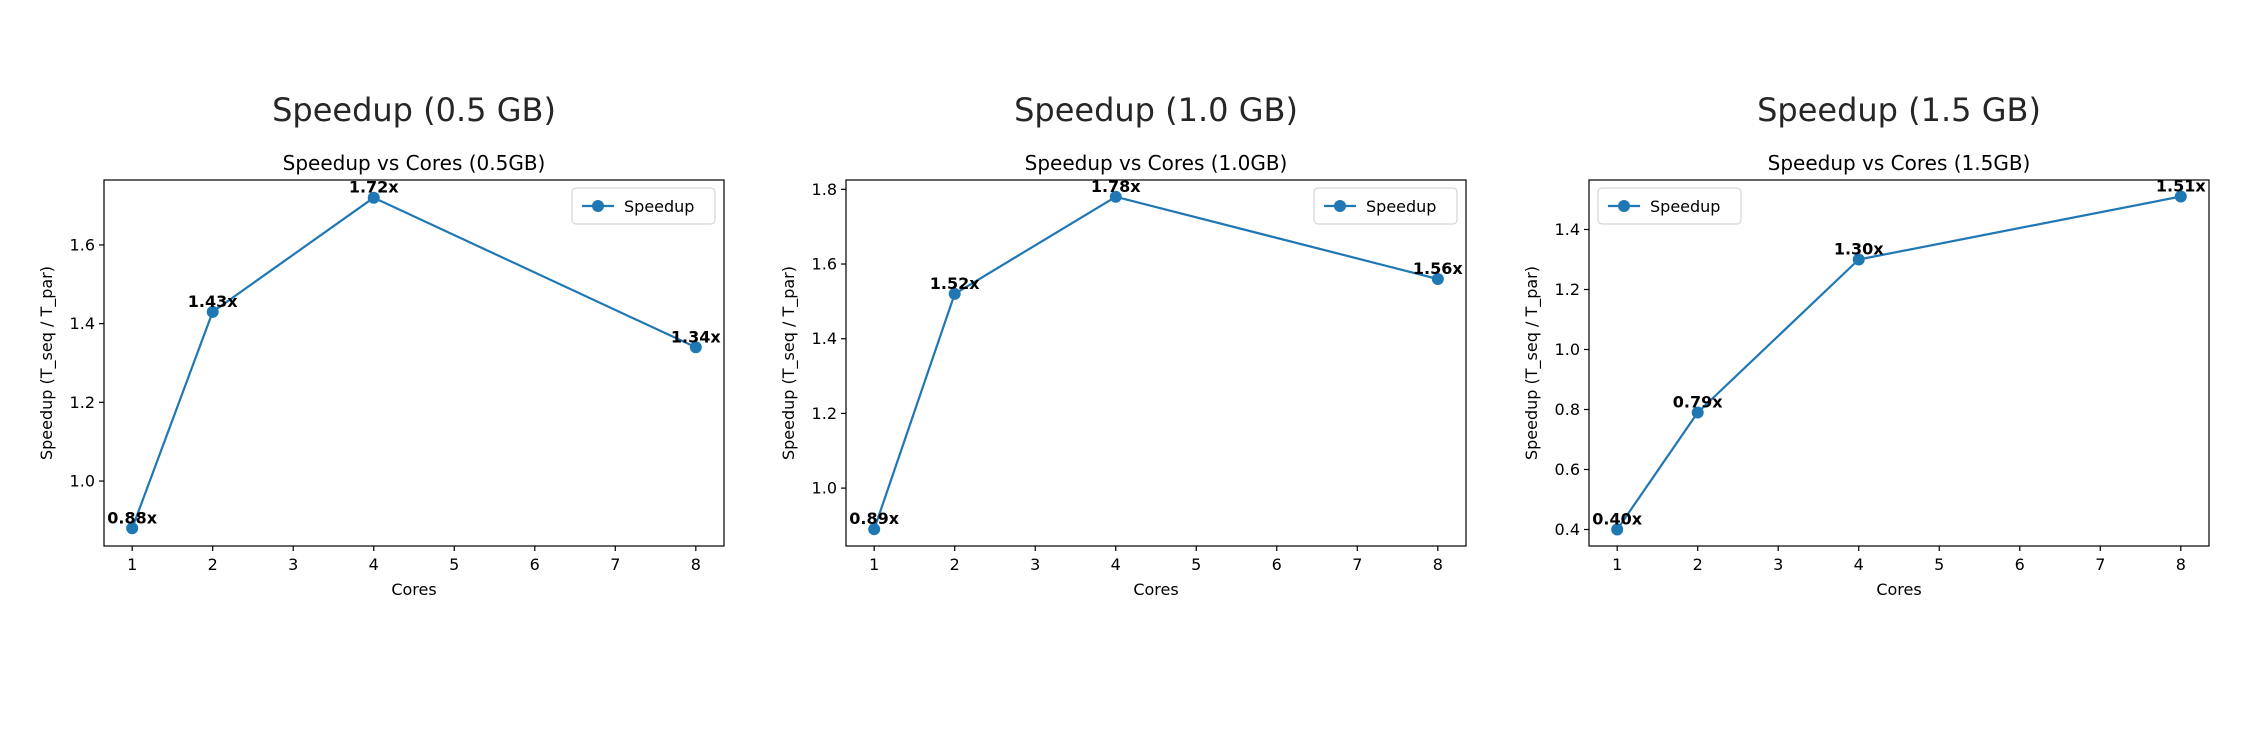  Describe the element at coordinates (1899, 163) in the screenshot. I see `chart-title: Speedup vs Cores (1.5GB)` at that location.